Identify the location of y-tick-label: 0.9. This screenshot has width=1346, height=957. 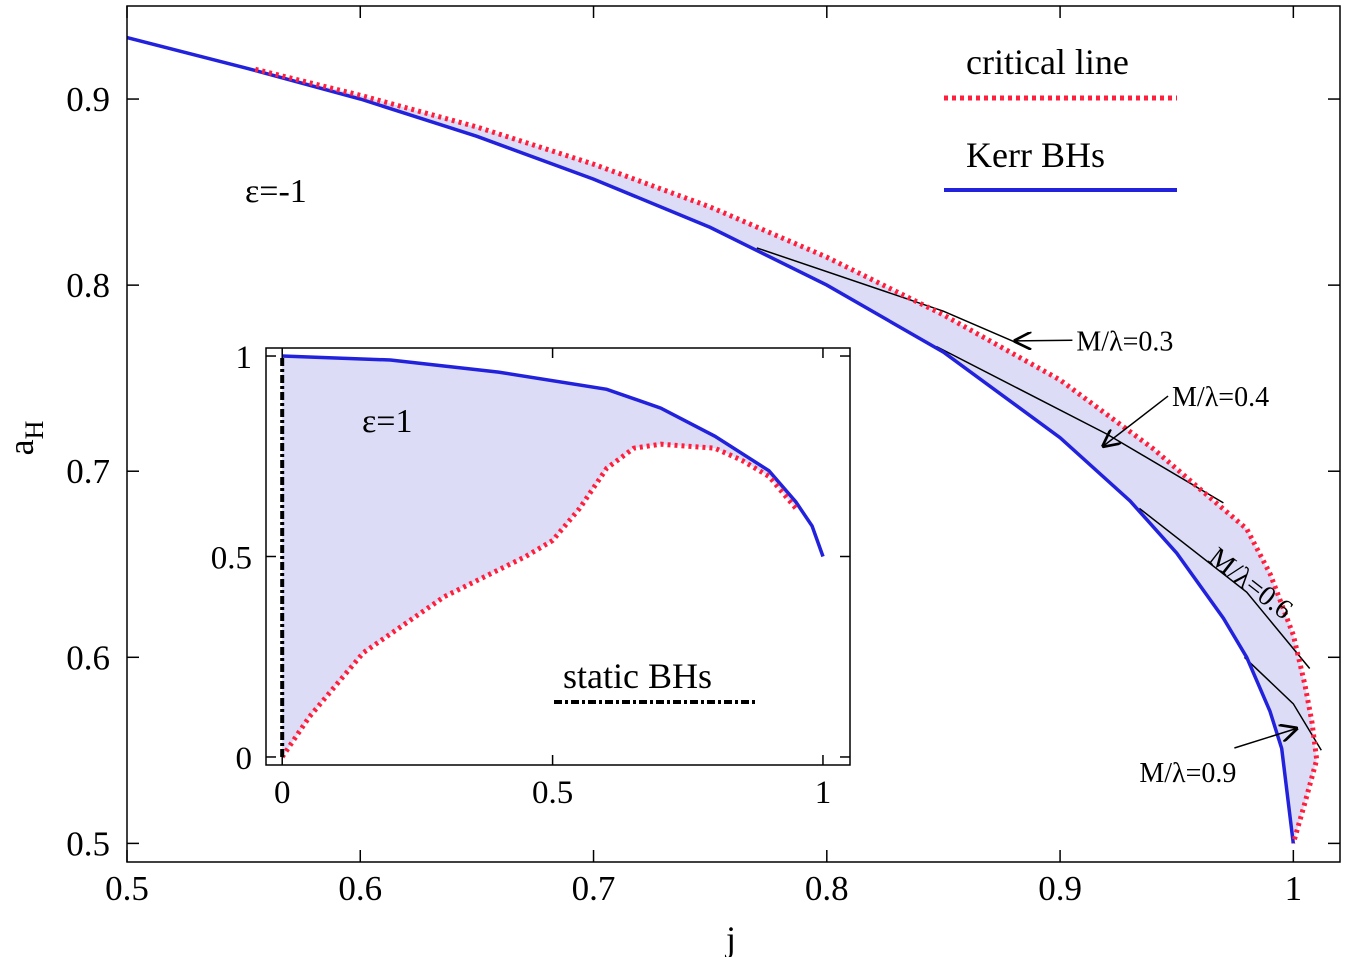
(88, 99).